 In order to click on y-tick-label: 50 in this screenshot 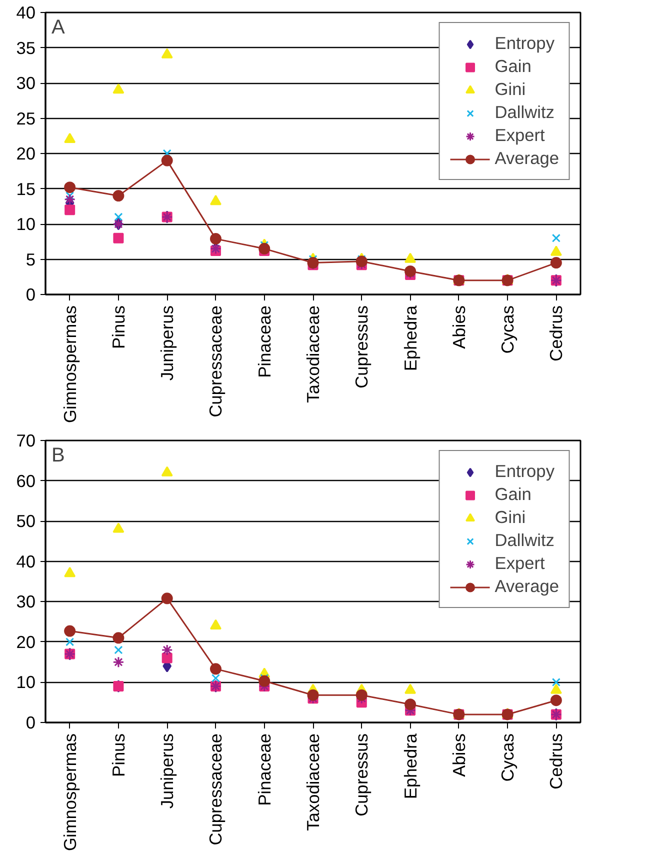, I will do `click(26, 521)`.